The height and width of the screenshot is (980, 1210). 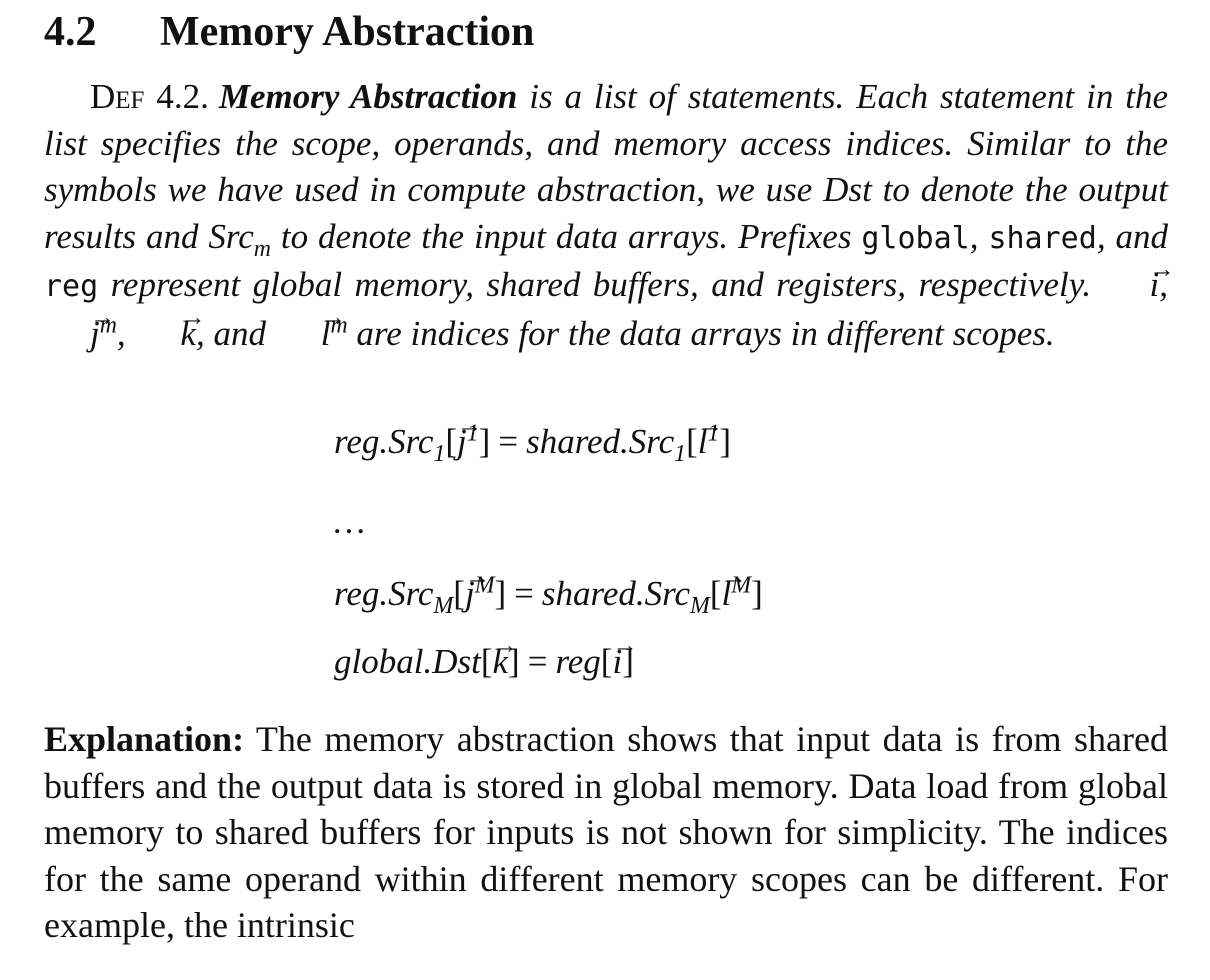 What do you see at coordinates (692, 441) in the screenshot?
I see `eq1-rhs-open-bracket: [` at bounding box center [692, 441].